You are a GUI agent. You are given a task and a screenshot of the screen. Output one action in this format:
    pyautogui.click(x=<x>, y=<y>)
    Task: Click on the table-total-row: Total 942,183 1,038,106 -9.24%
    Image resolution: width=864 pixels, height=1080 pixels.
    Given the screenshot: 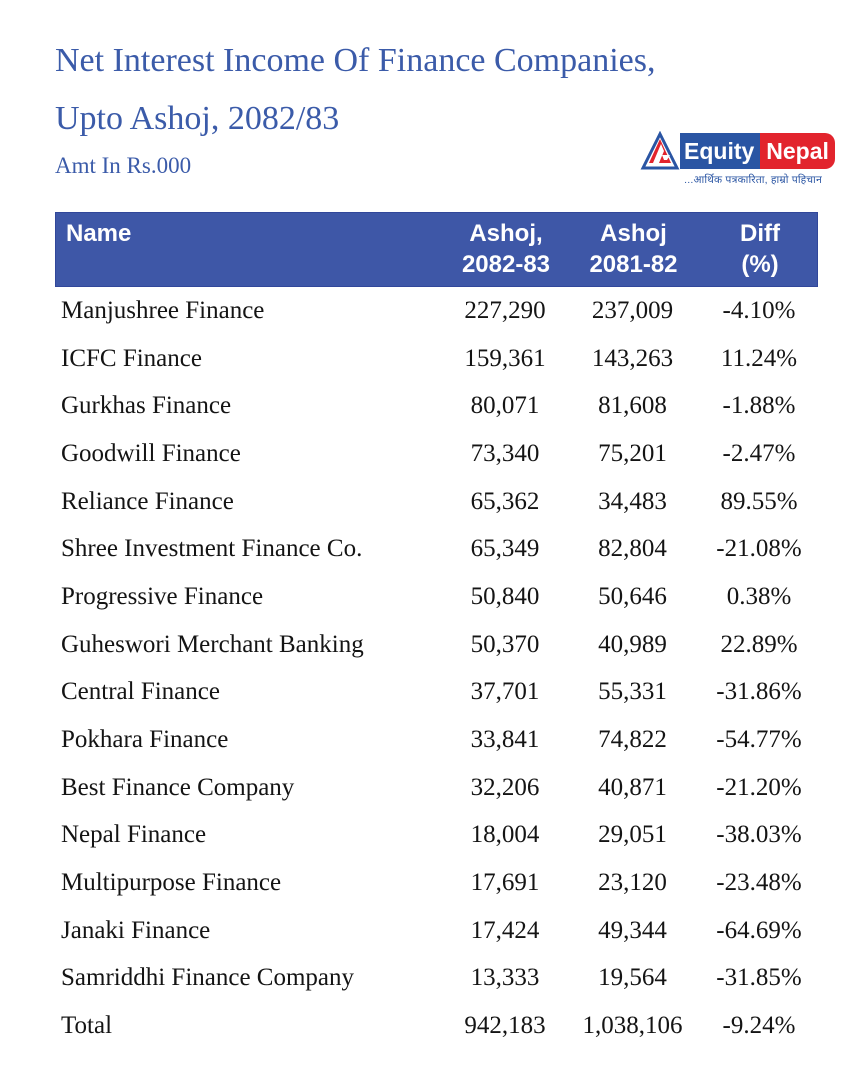 What is the action you would take?
    pyautogui.click(x=436, y=1026)
    